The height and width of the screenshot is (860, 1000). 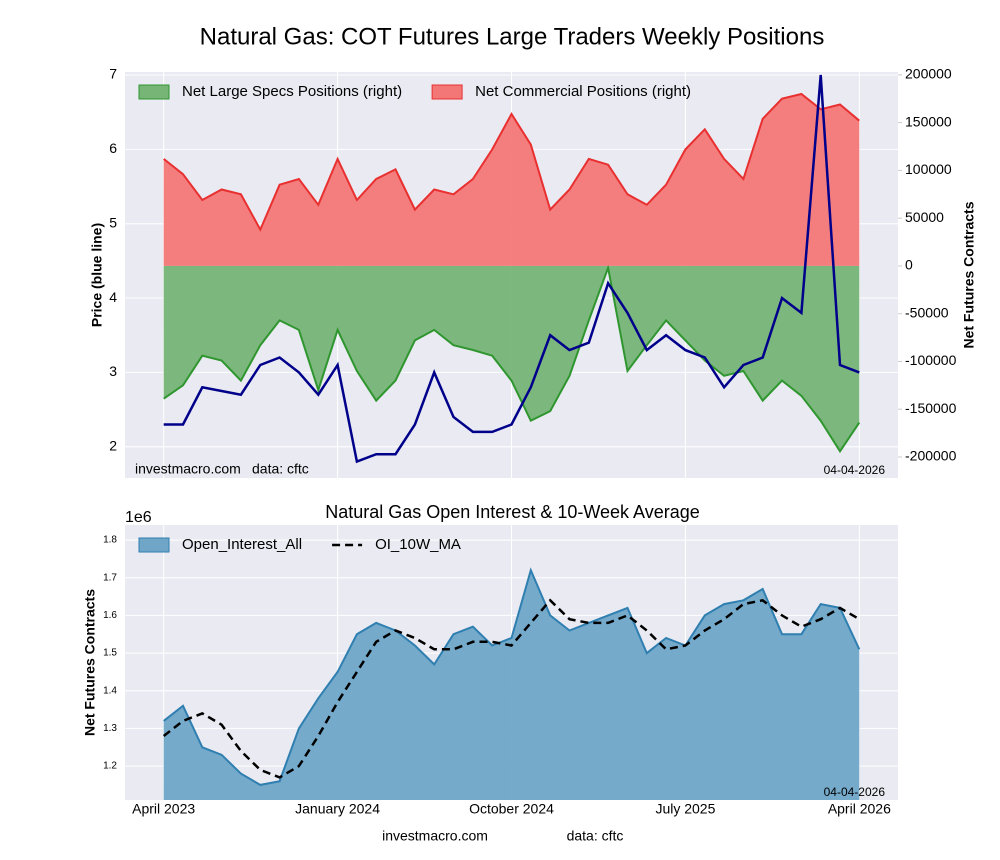 I want to click on x-tick-label: April 2023, so click(x=163, y=809).